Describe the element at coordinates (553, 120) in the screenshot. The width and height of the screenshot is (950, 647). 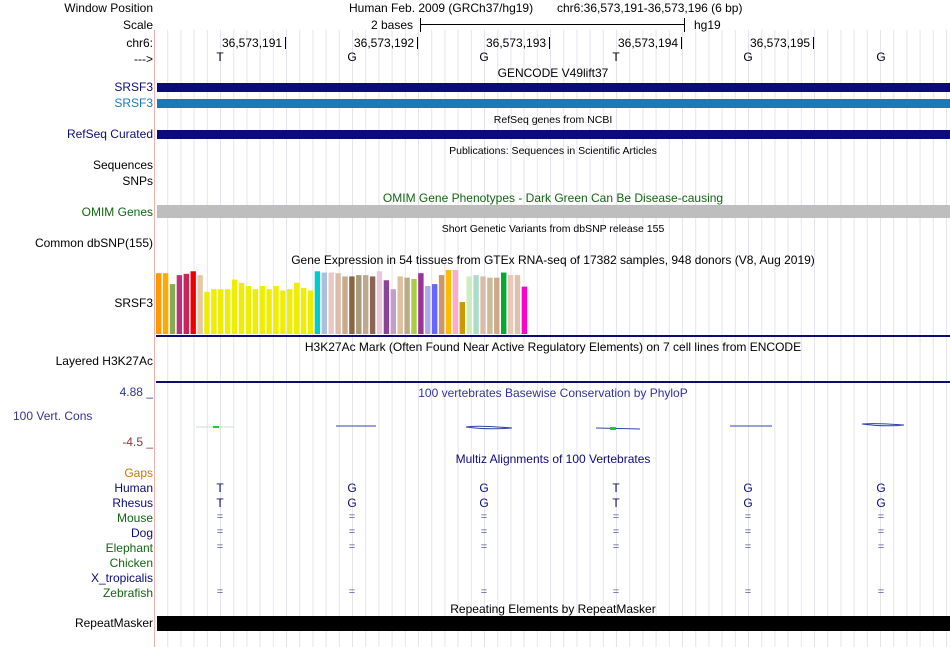
I see `refseq-title: RefSeq genes from NCBI` at that location.